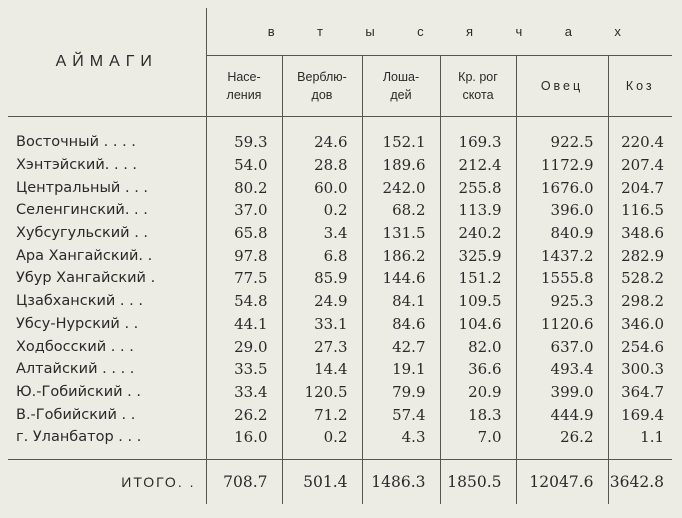 Image resolution: width=682 pixels, height=518 pixels. Describe the element at coordinates (478, 392) in the screenshot. I see `cell-cattle: 20.9` at that location.